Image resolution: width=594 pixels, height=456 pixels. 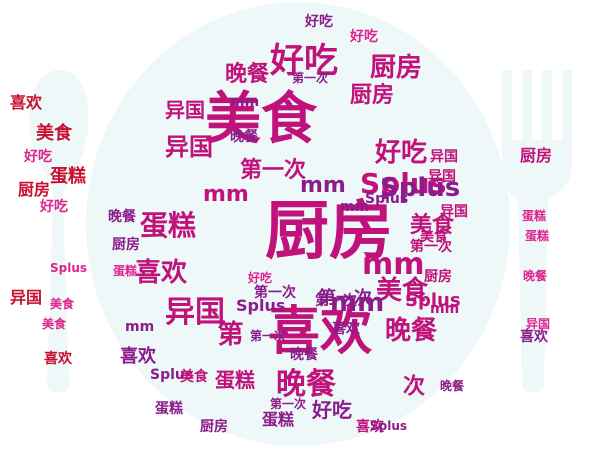 I want to click on cloud-word: 第, so click(x=228, y=333).